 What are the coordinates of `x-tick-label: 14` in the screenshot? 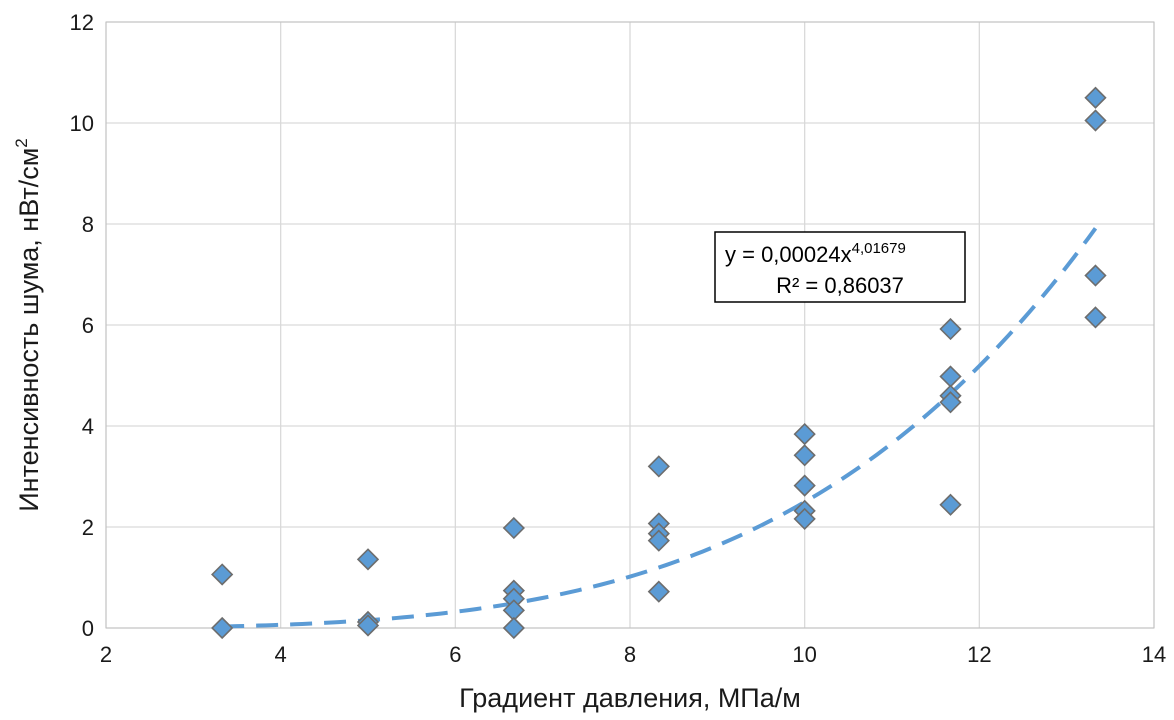 It's located at (1154, 654).